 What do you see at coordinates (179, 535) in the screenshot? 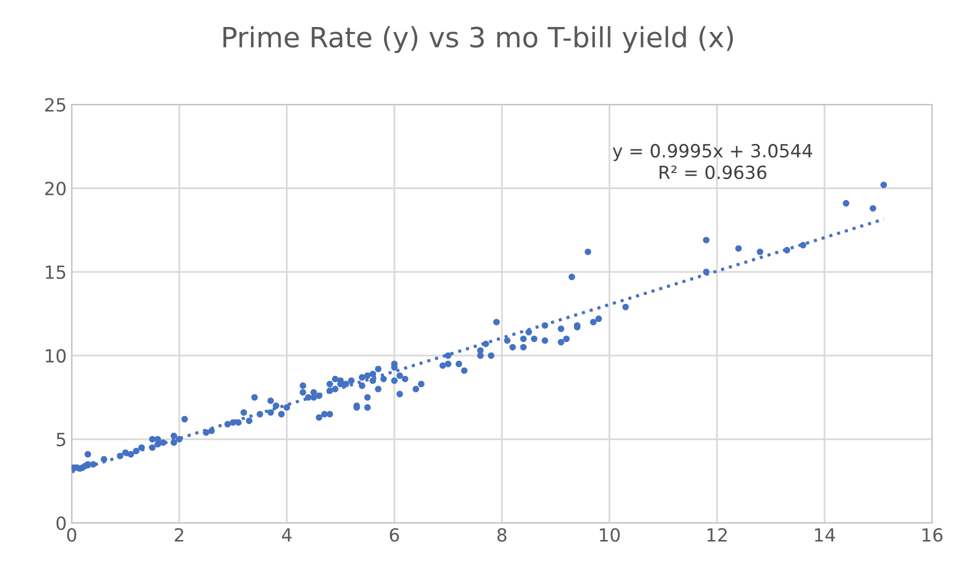
I see `x-tick-label: 2` at bounding box center [179, 535].